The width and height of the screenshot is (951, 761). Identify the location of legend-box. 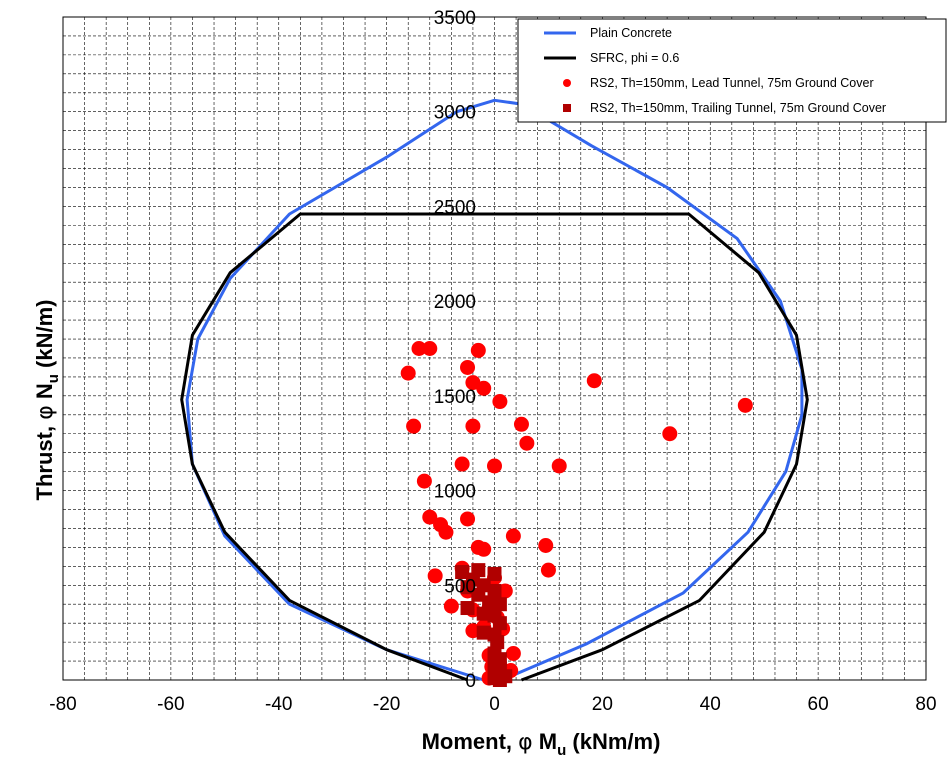
(732, 70).